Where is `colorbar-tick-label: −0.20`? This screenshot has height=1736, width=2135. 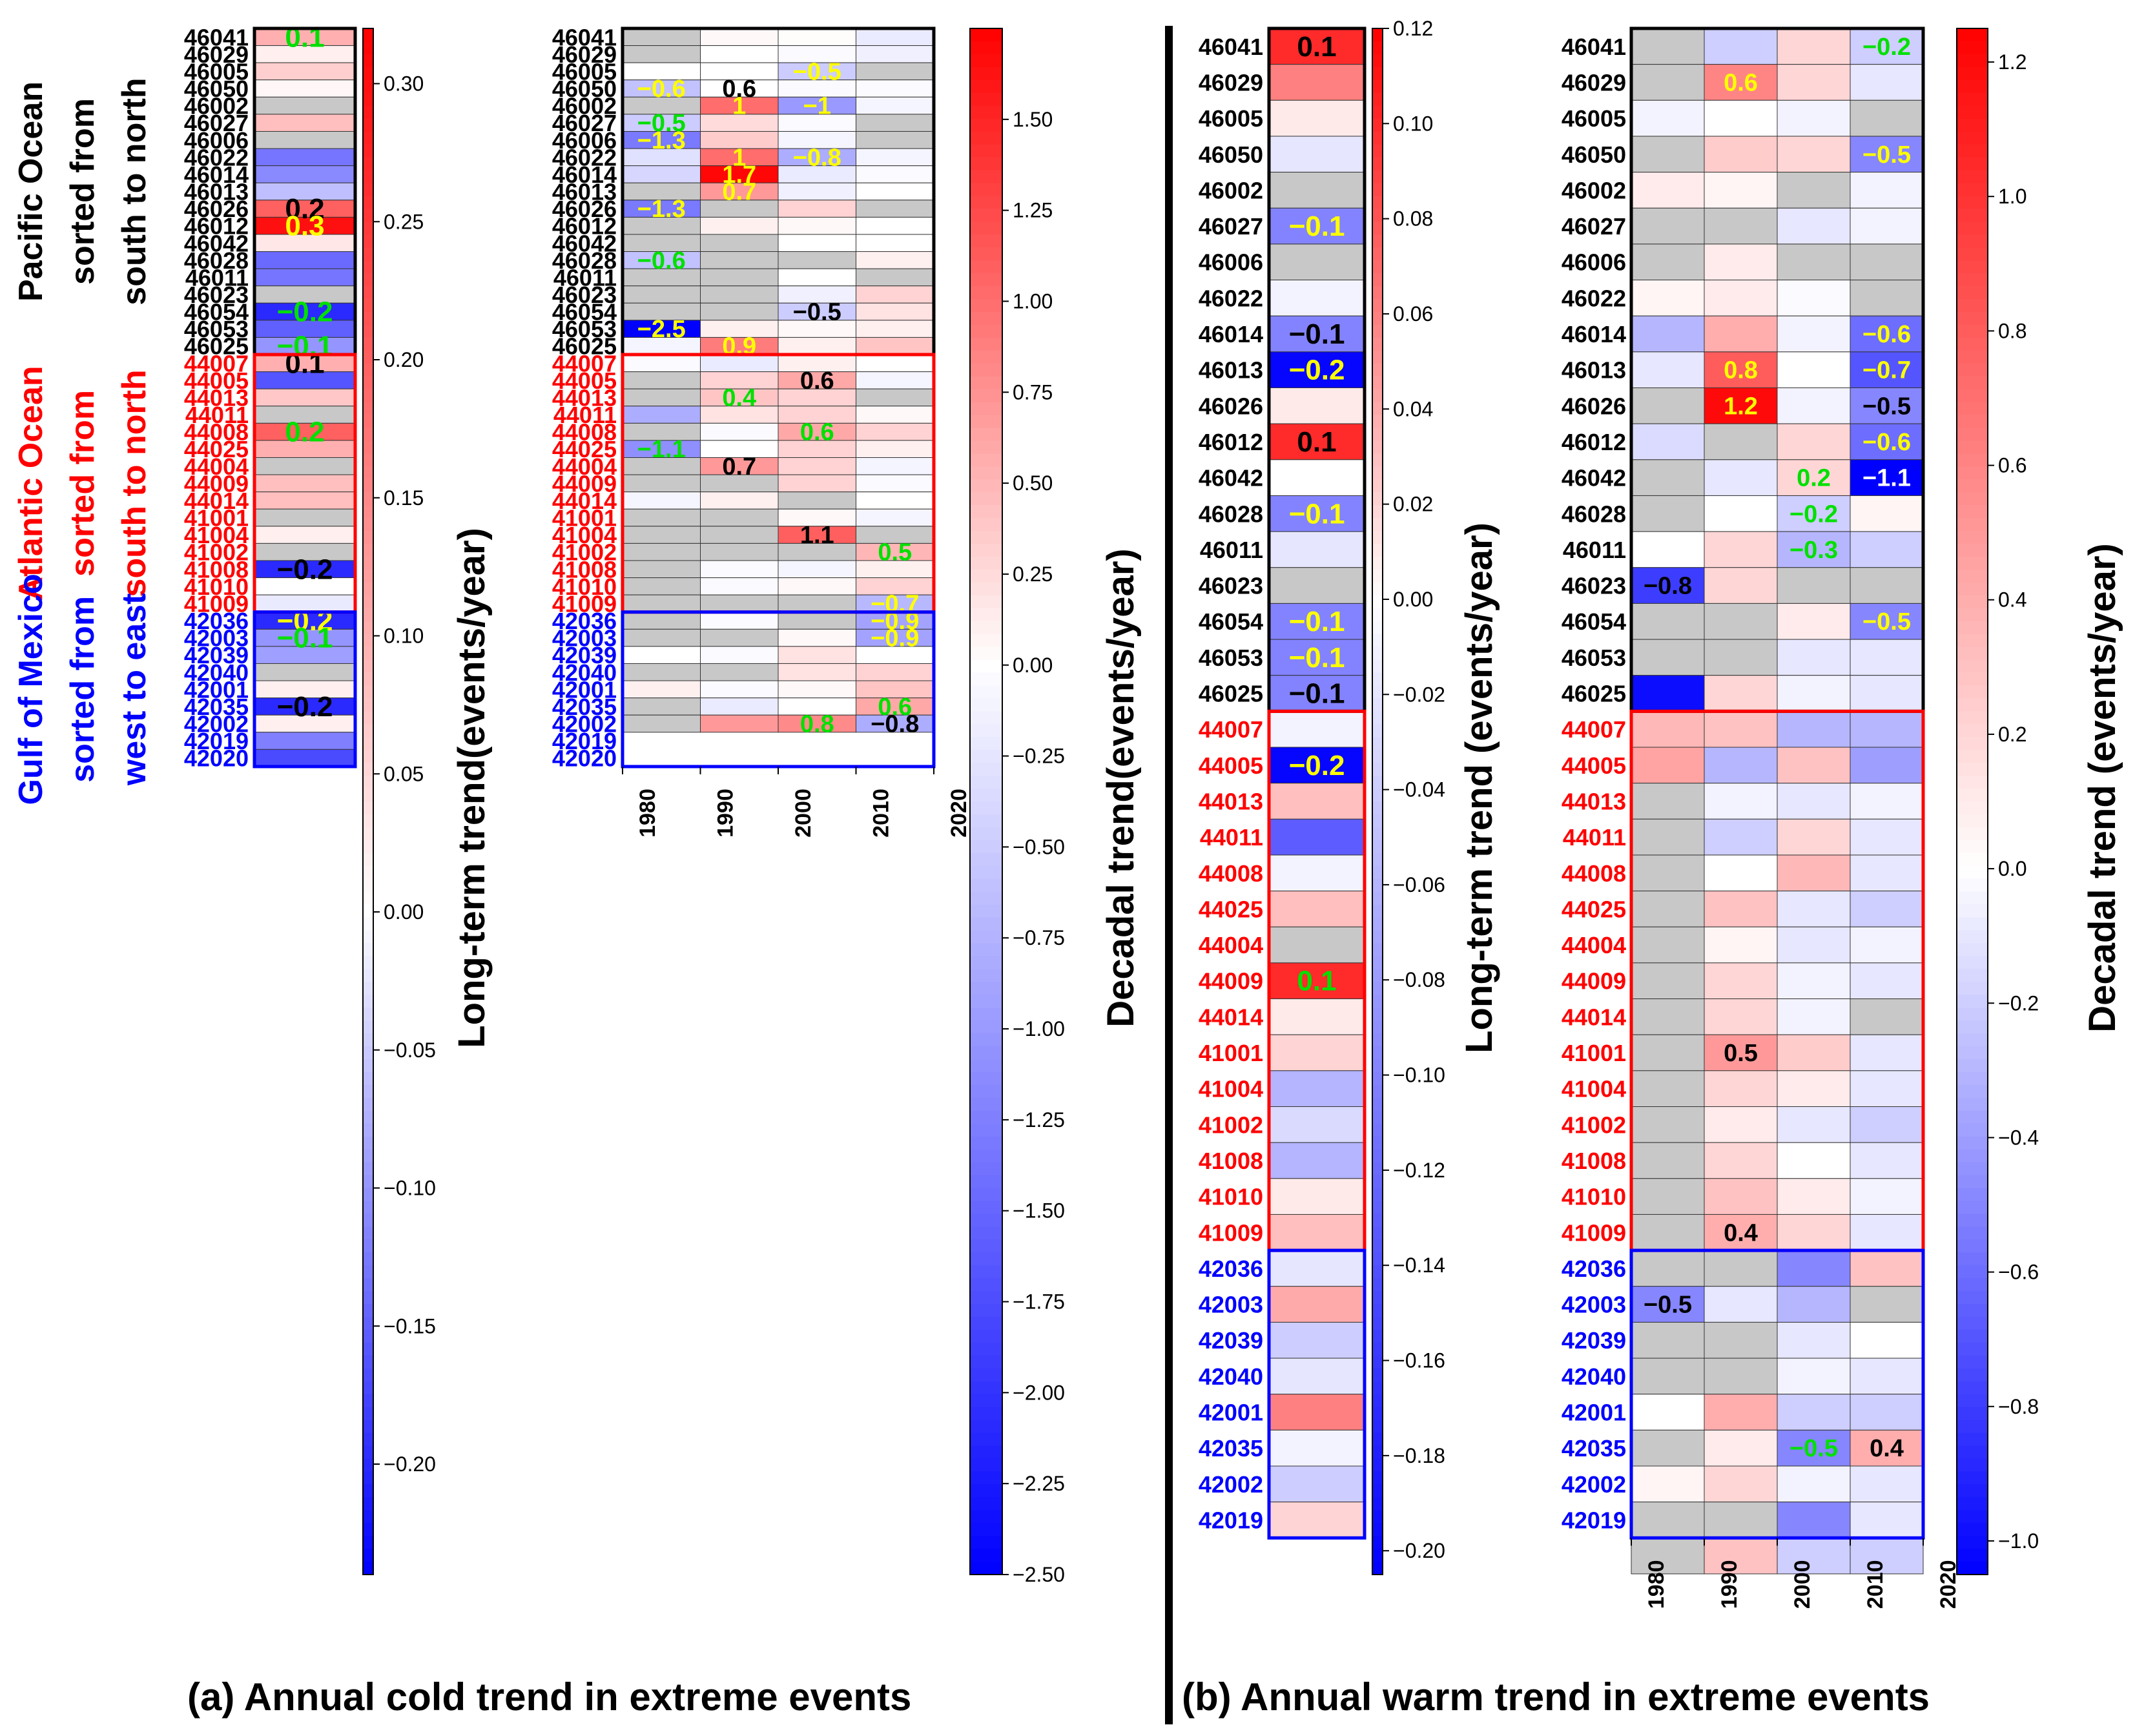 colorbar-tick-label: −0.20 is located at coordinates (410, 1464).